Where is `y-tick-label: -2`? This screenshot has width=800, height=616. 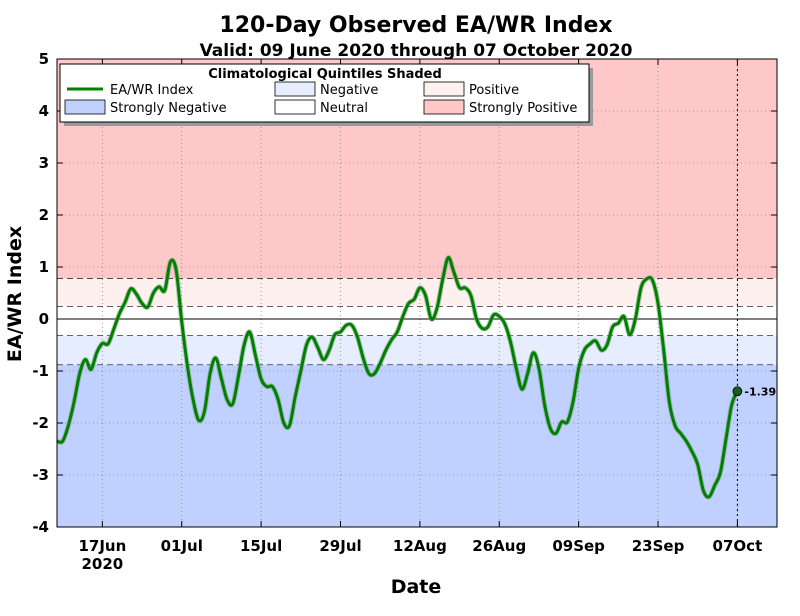 y-tick-label: -2 is located at coordinates (40, 423).